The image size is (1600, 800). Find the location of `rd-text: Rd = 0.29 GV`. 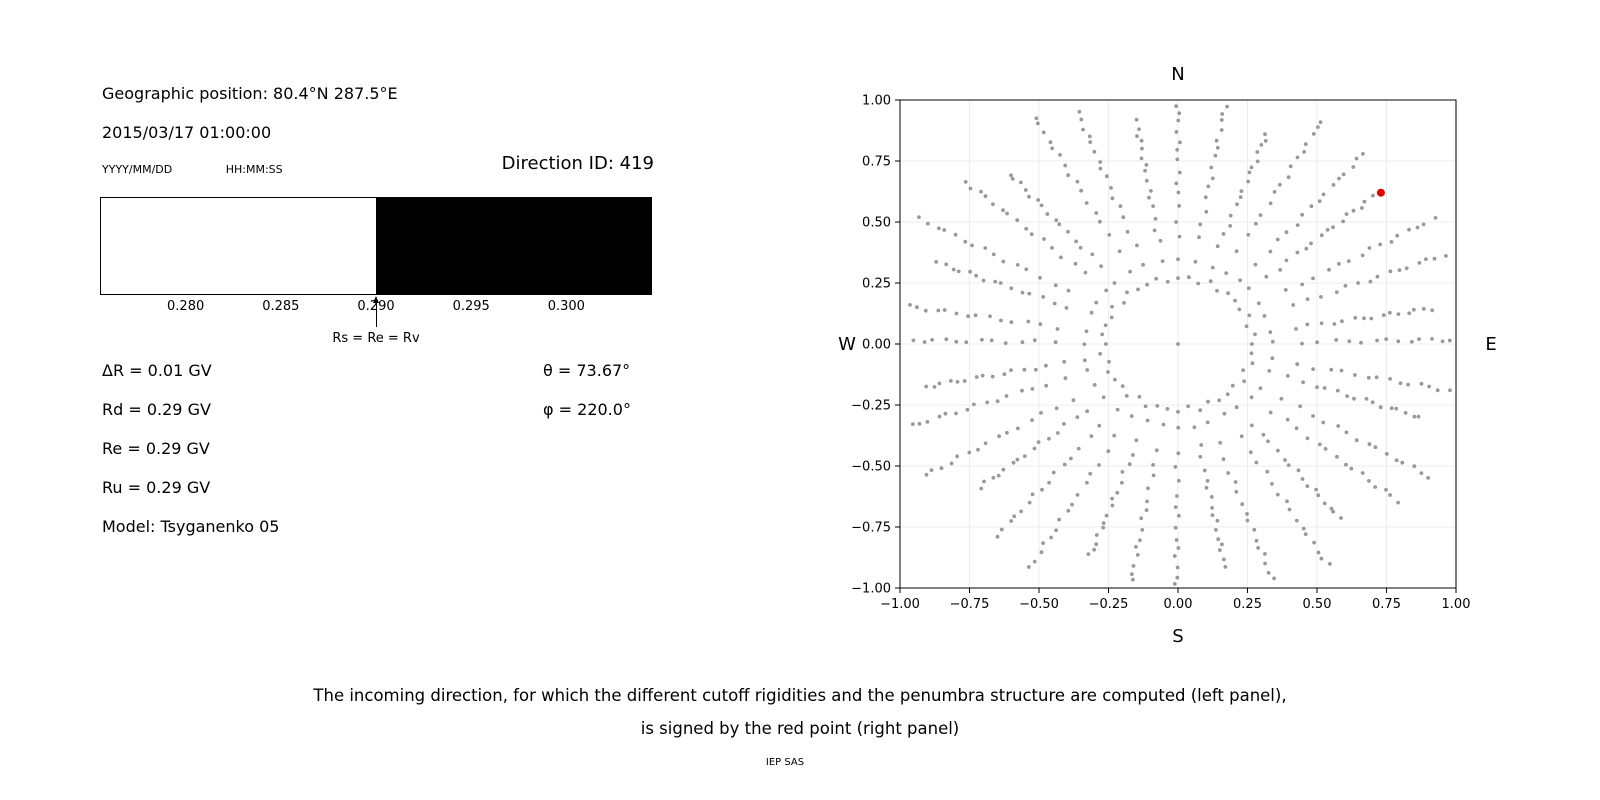

rd-text: Rd = 0.29 GV is located at coordinates (156, 409).